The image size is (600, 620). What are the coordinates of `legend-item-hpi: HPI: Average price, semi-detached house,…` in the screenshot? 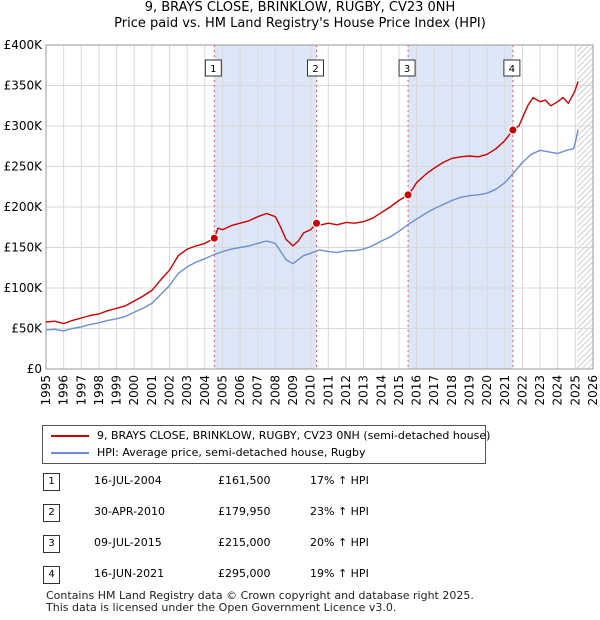 It's located at (208, 453).